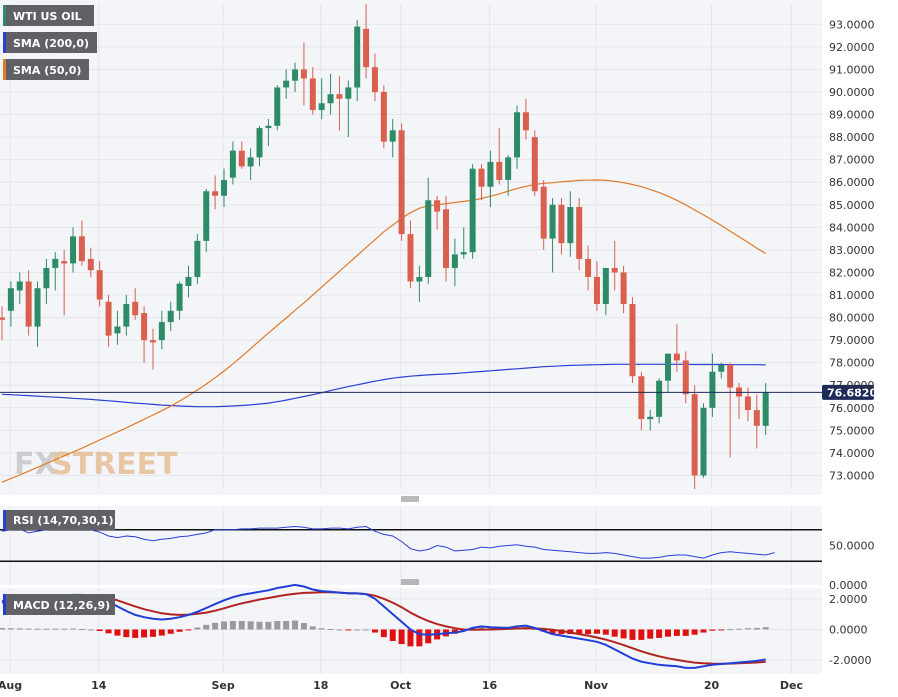 Image resolution: width=898 pixels, height=697 pixels. Describe the element at coordinates (848, 599) in the screenshot. I see `macd-y-tick: 2.0000` at that location.